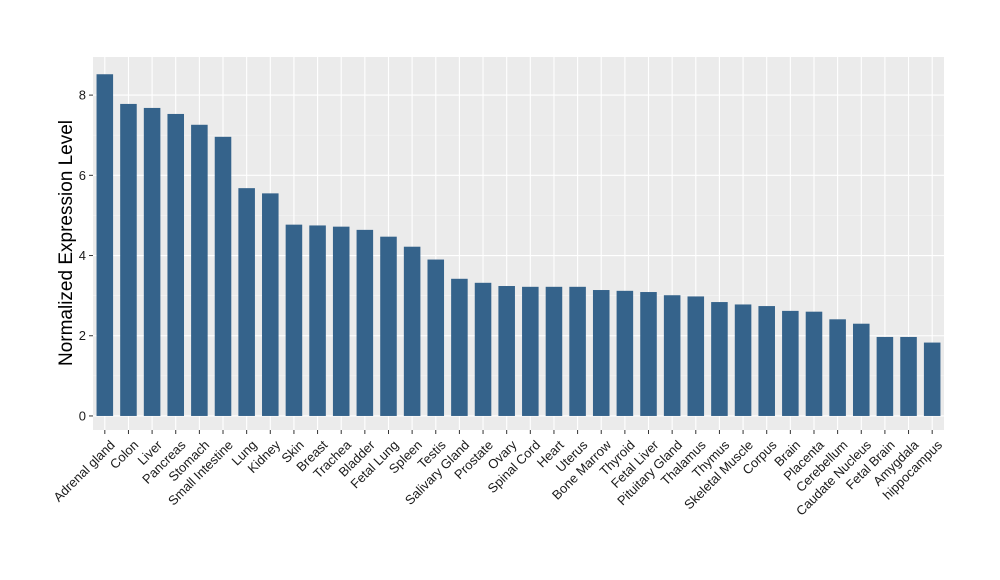 The width and height of the screenshot is (1000, 580). I want to click on bar-skeletal-muscle, so click(743, 360).